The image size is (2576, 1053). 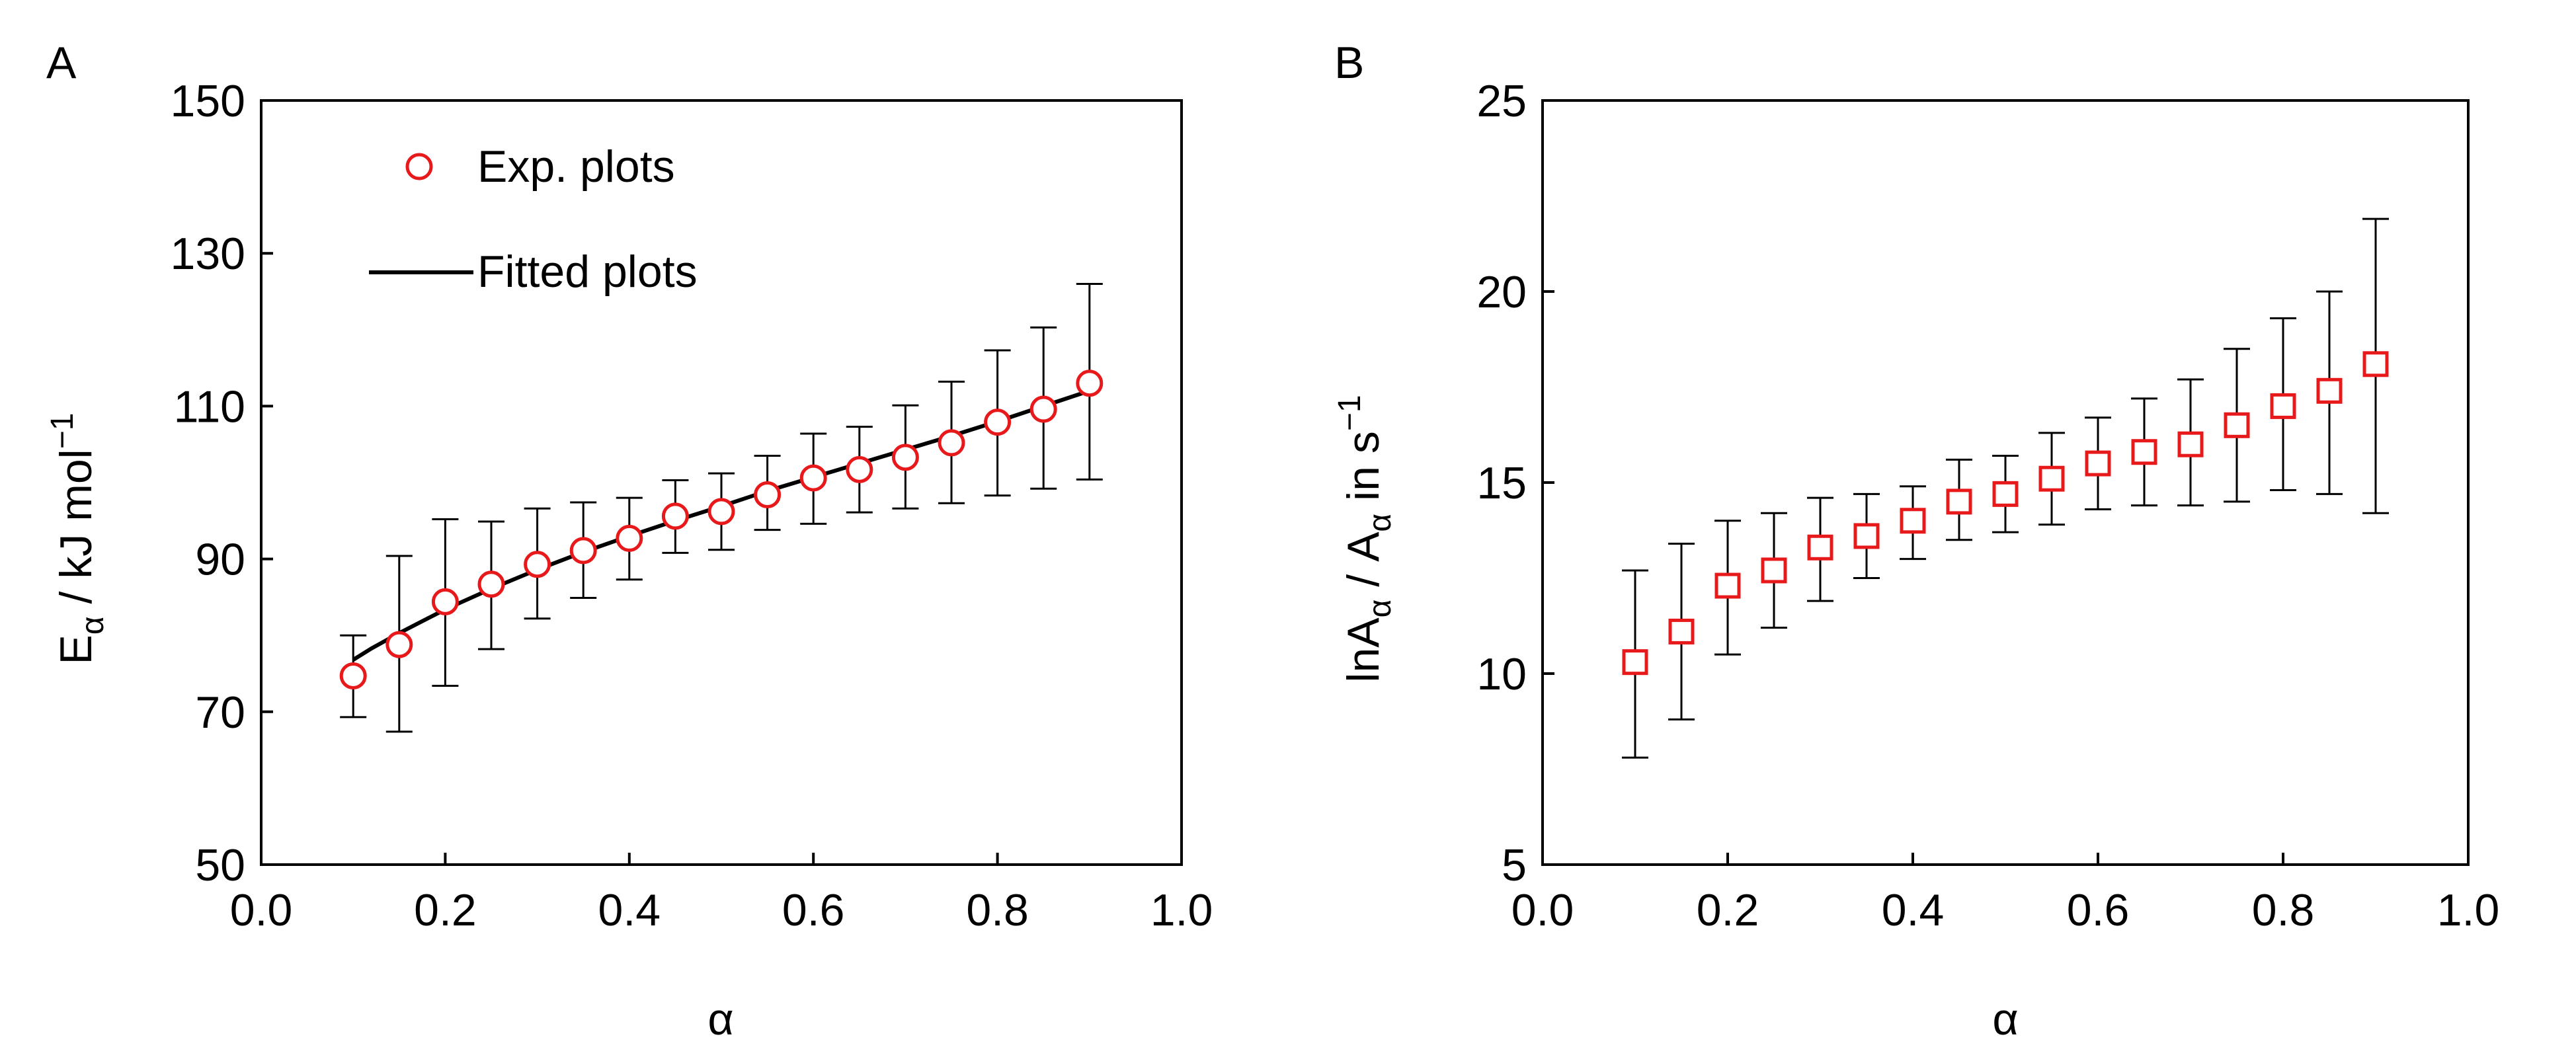 I want to click on svg-text: lnAα / Aα in s−1, so click(x=1365, y=538).